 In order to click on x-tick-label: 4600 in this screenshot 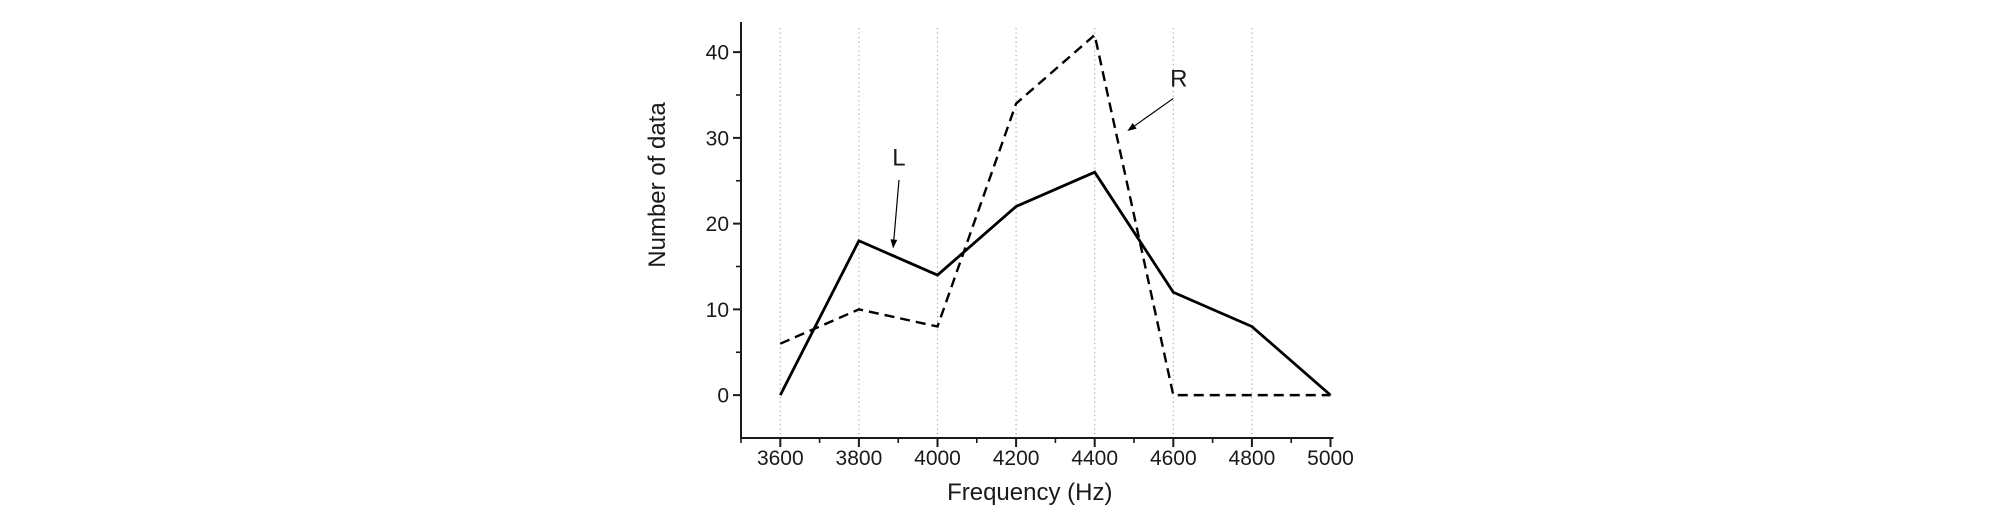, I will do `click(1173, 458)`.